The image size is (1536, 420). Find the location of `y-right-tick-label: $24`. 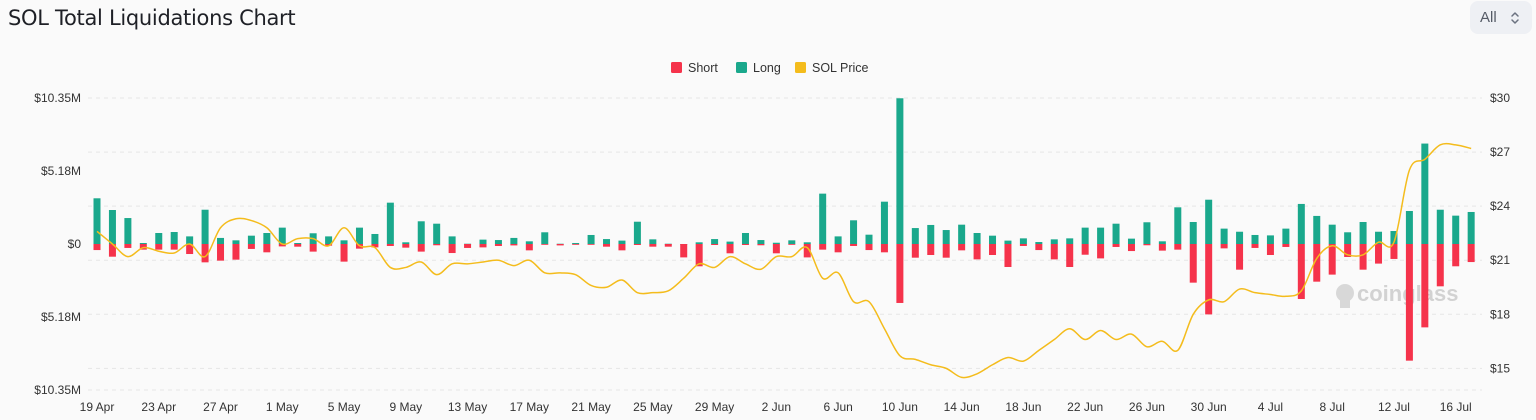

y-right-tick-label: $24 is located at coordinates (1500, 206).